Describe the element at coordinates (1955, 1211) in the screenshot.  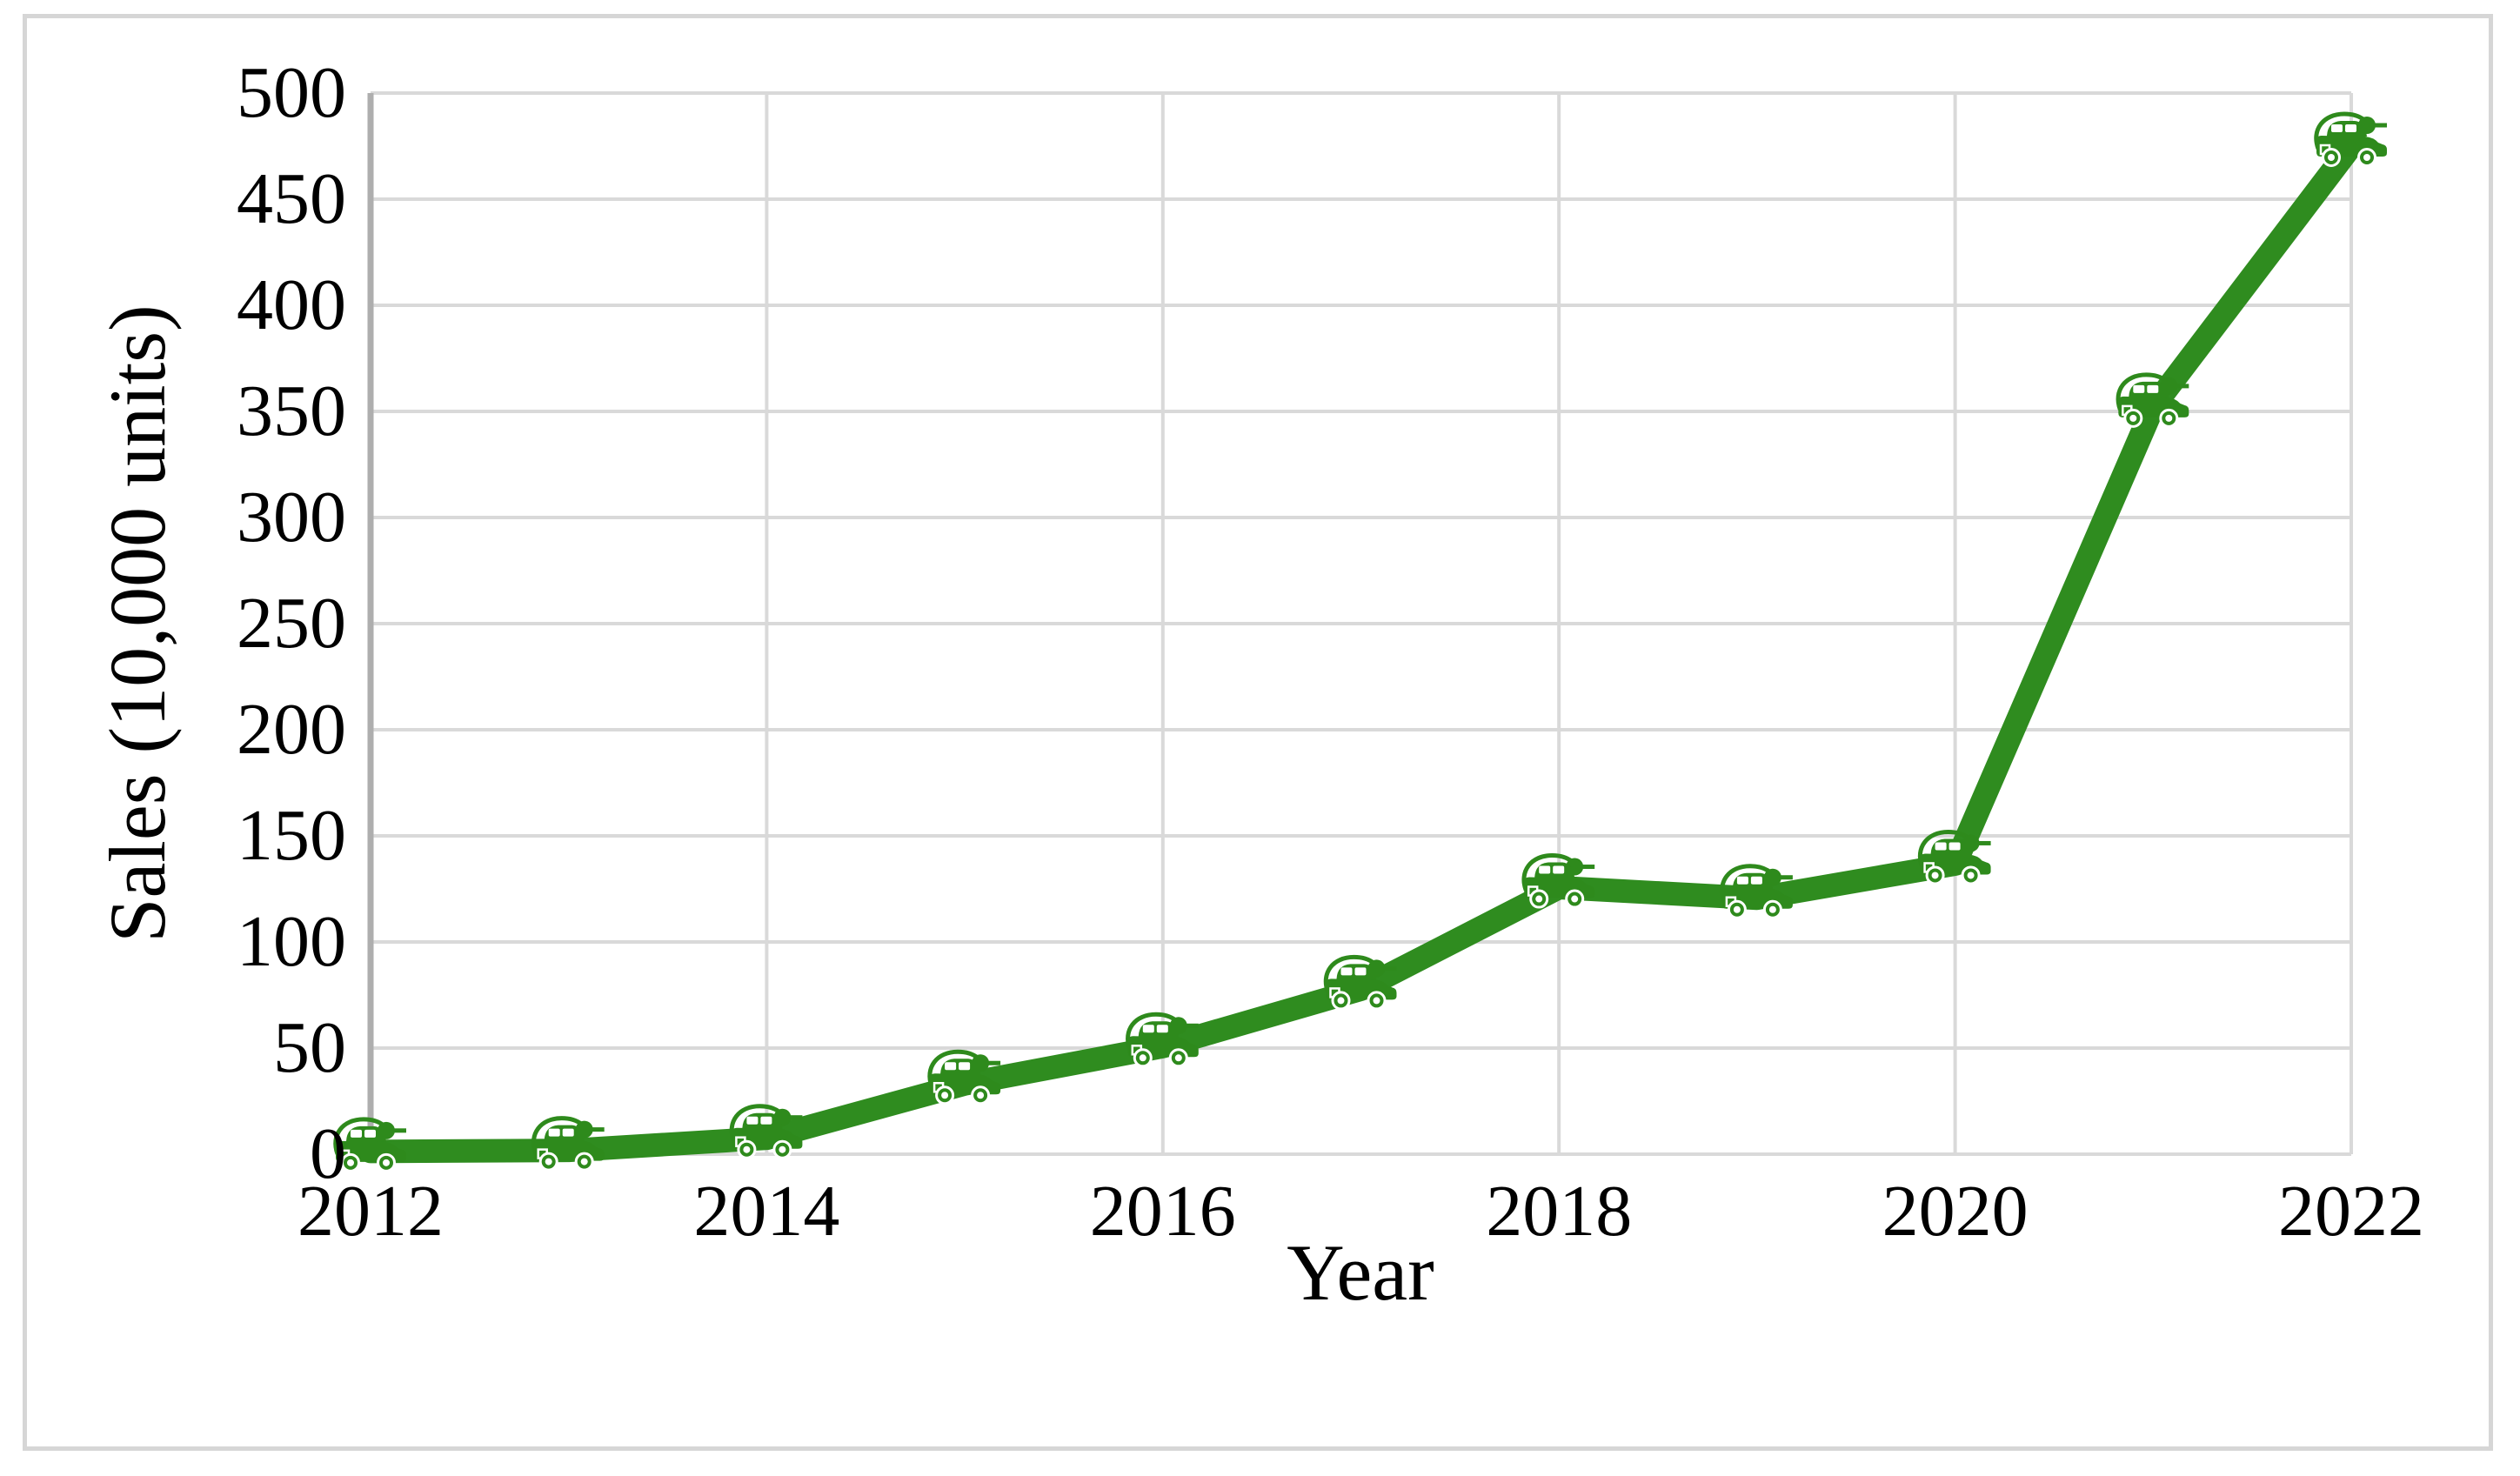
I see `x-tick-label: 2020` at that location.